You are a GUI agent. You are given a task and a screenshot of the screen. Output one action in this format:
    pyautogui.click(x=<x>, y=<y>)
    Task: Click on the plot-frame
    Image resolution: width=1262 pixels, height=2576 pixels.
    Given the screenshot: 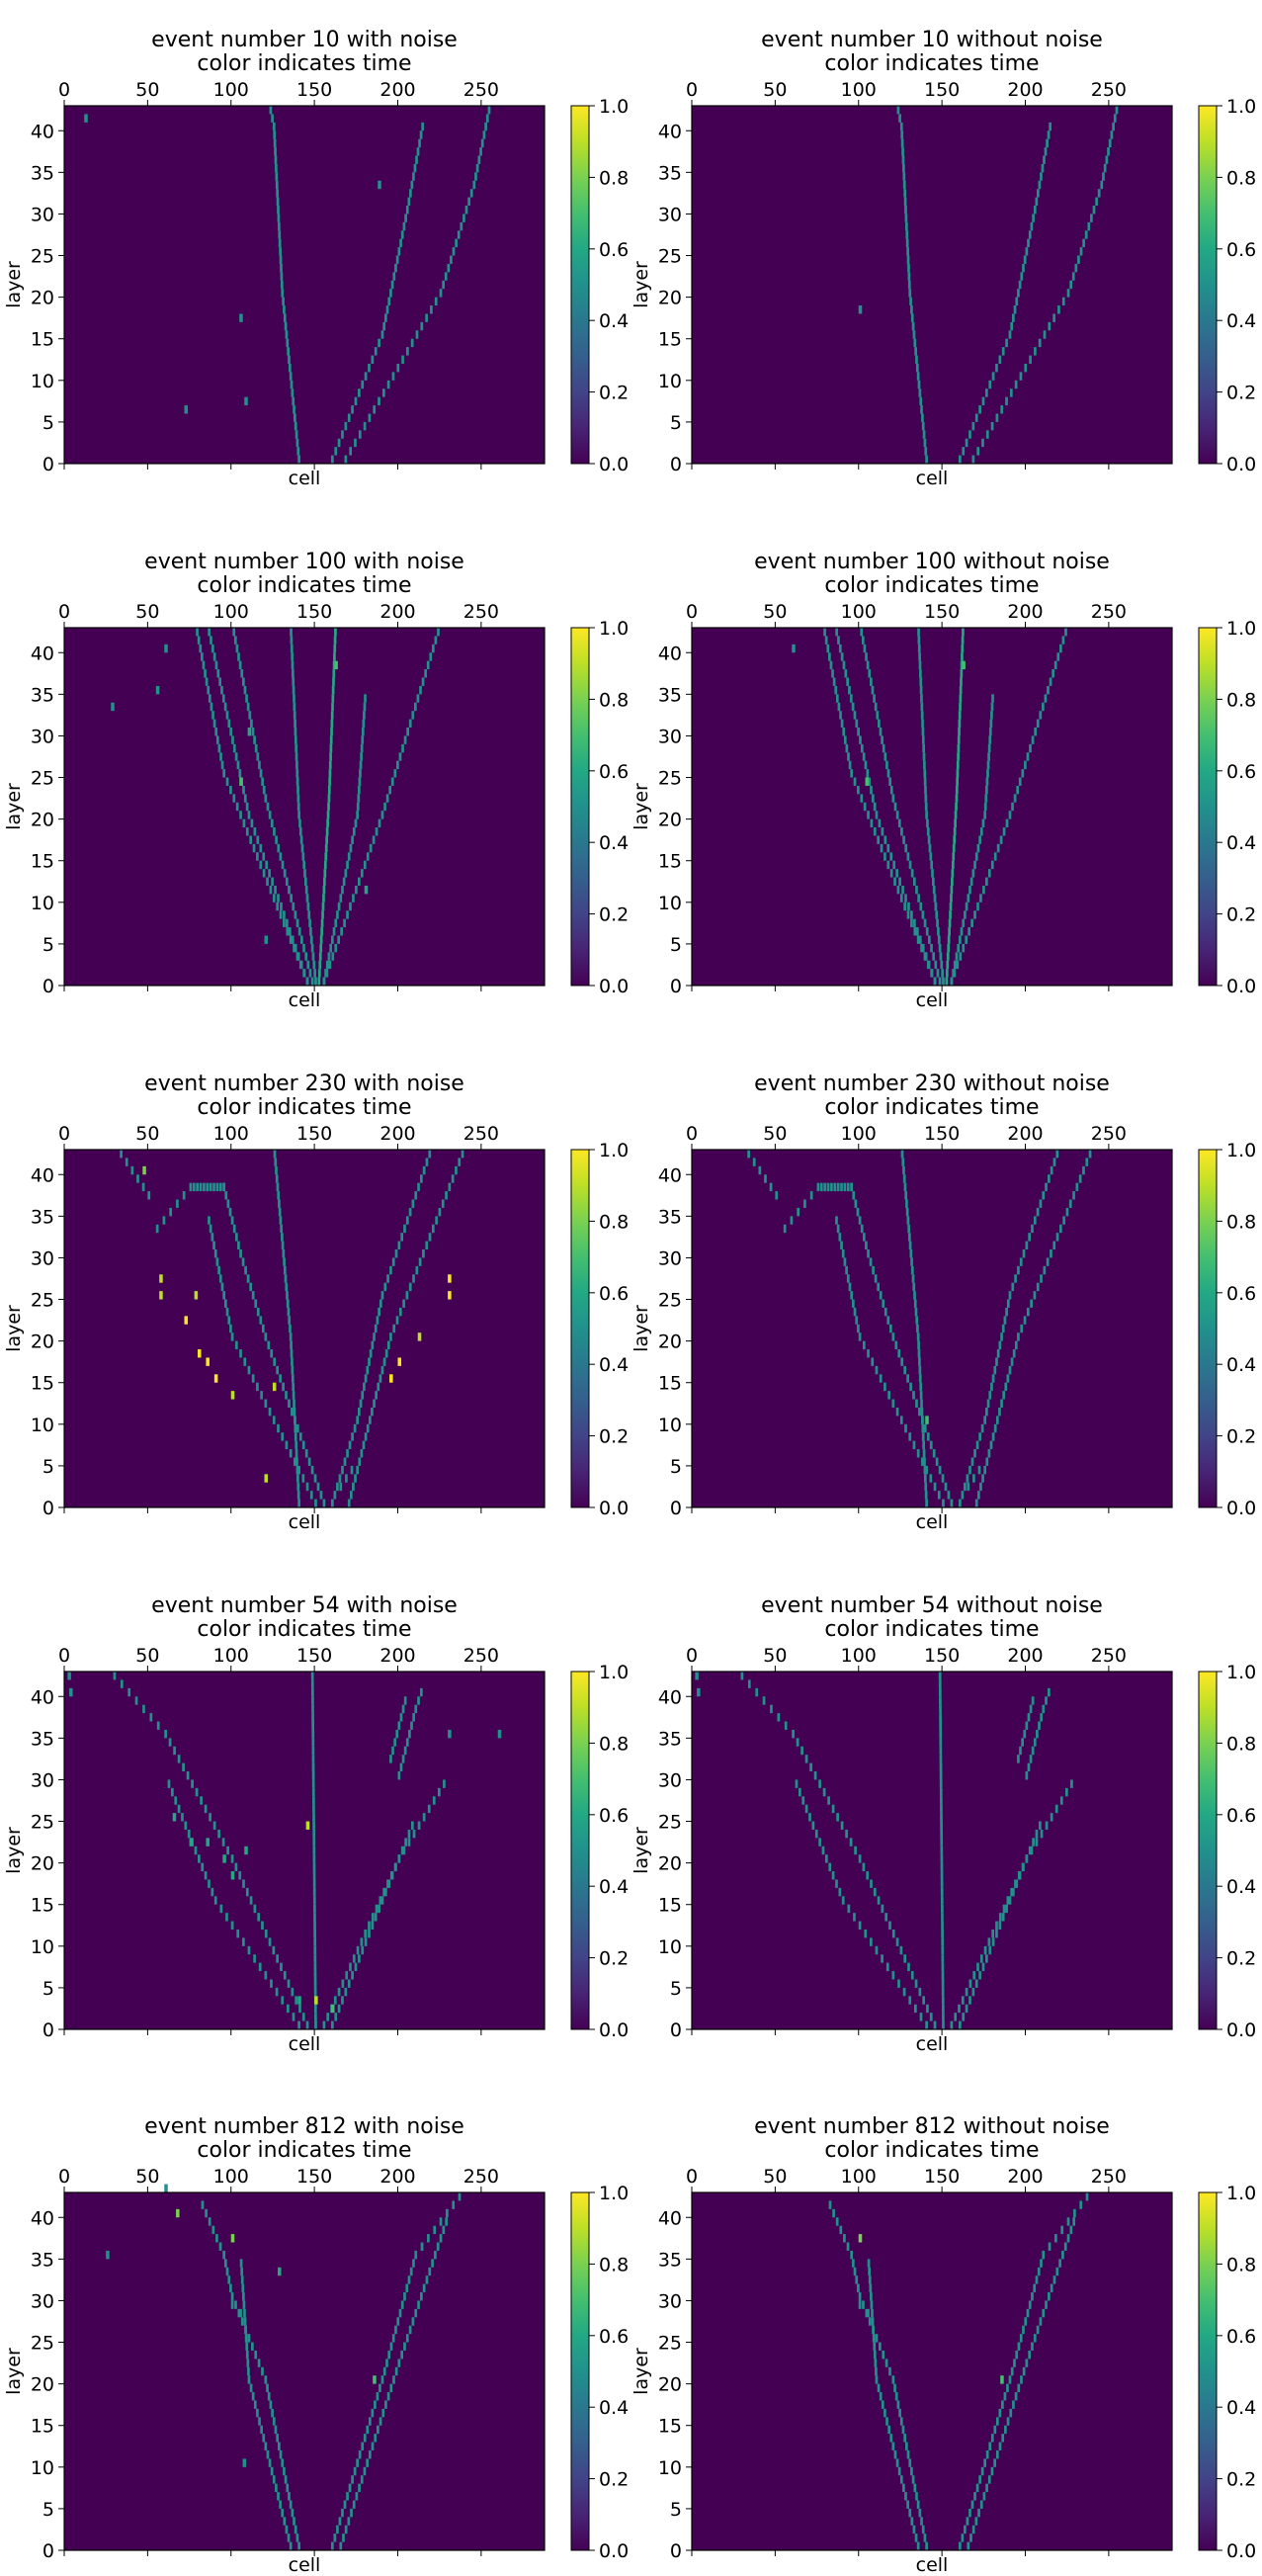 What is the action you would take?
    pyautogui.click(x=304, y=1328)
    